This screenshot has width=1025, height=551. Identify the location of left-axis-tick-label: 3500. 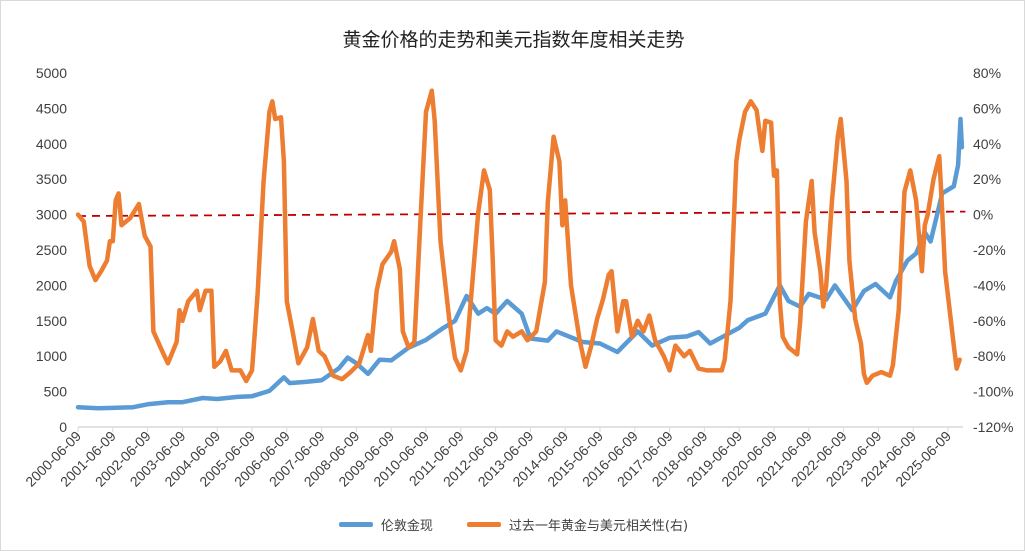
(51, 179).